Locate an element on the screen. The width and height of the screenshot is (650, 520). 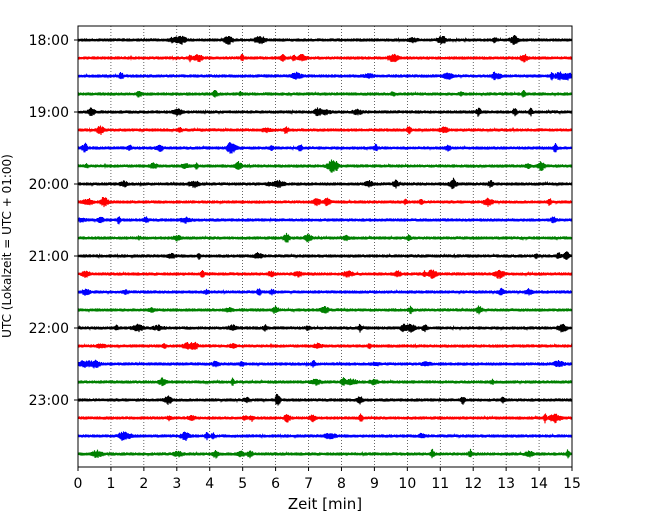
x-tick-label: 12 is located at coordinates (473, 484).